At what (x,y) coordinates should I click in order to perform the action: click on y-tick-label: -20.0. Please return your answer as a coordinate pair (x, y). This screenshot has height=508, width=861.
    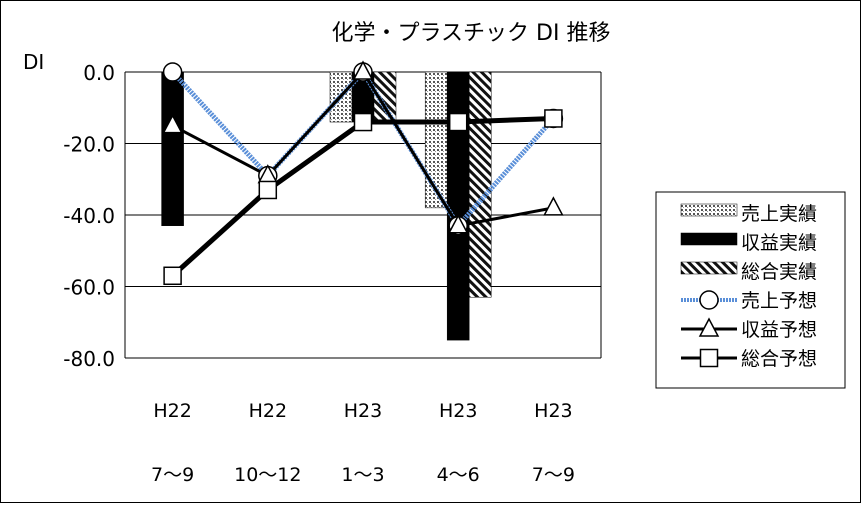
    Looking at the image, I should click on (89, 145).